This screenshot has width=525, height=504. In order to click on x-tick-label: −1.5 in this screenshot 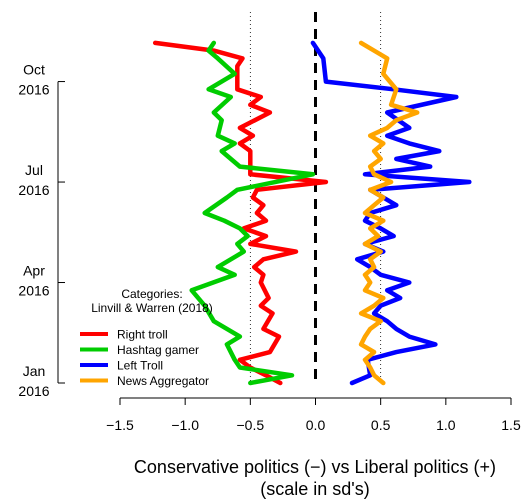, I will do `click(120, 425)`.